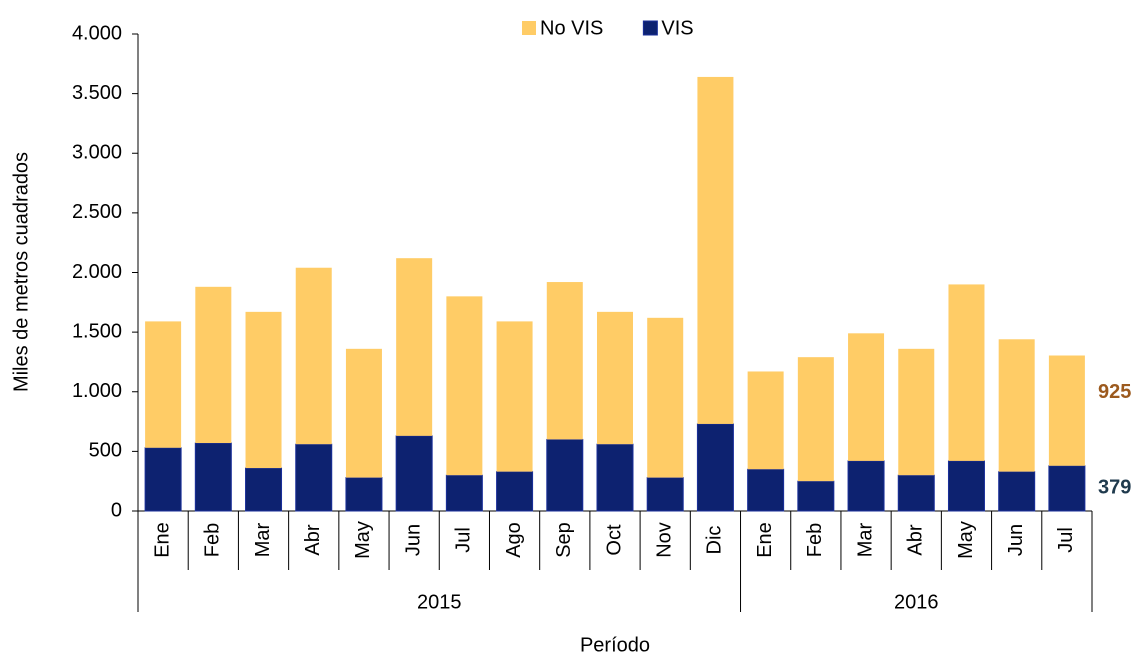 The width and height of the screenshot is (1144, 656). Describe the element at coordinates (571, 28) in the screenshot. I see `legend-label: No VIS` at that location.